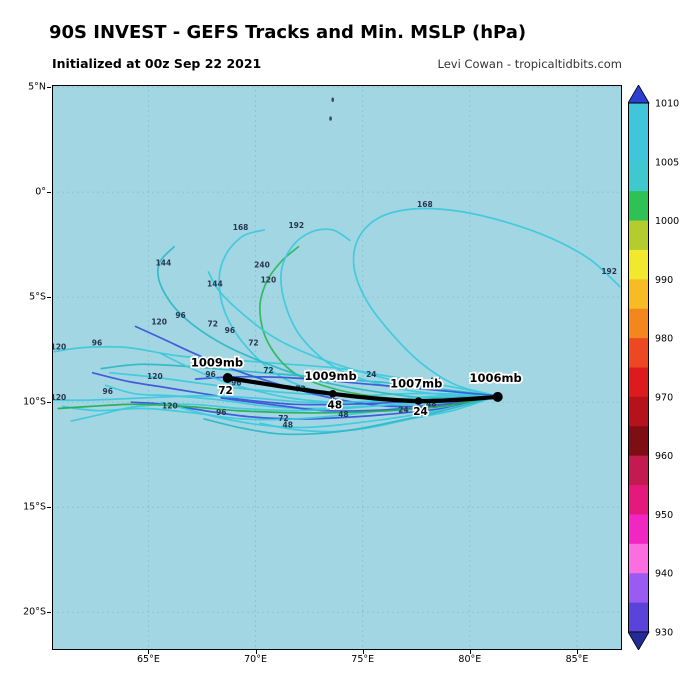 This screenshot has height=700, width=700. Describe the element at coordinates (34, 402) in the screenshot. I see `y-tick-label: 10°S` at that location.